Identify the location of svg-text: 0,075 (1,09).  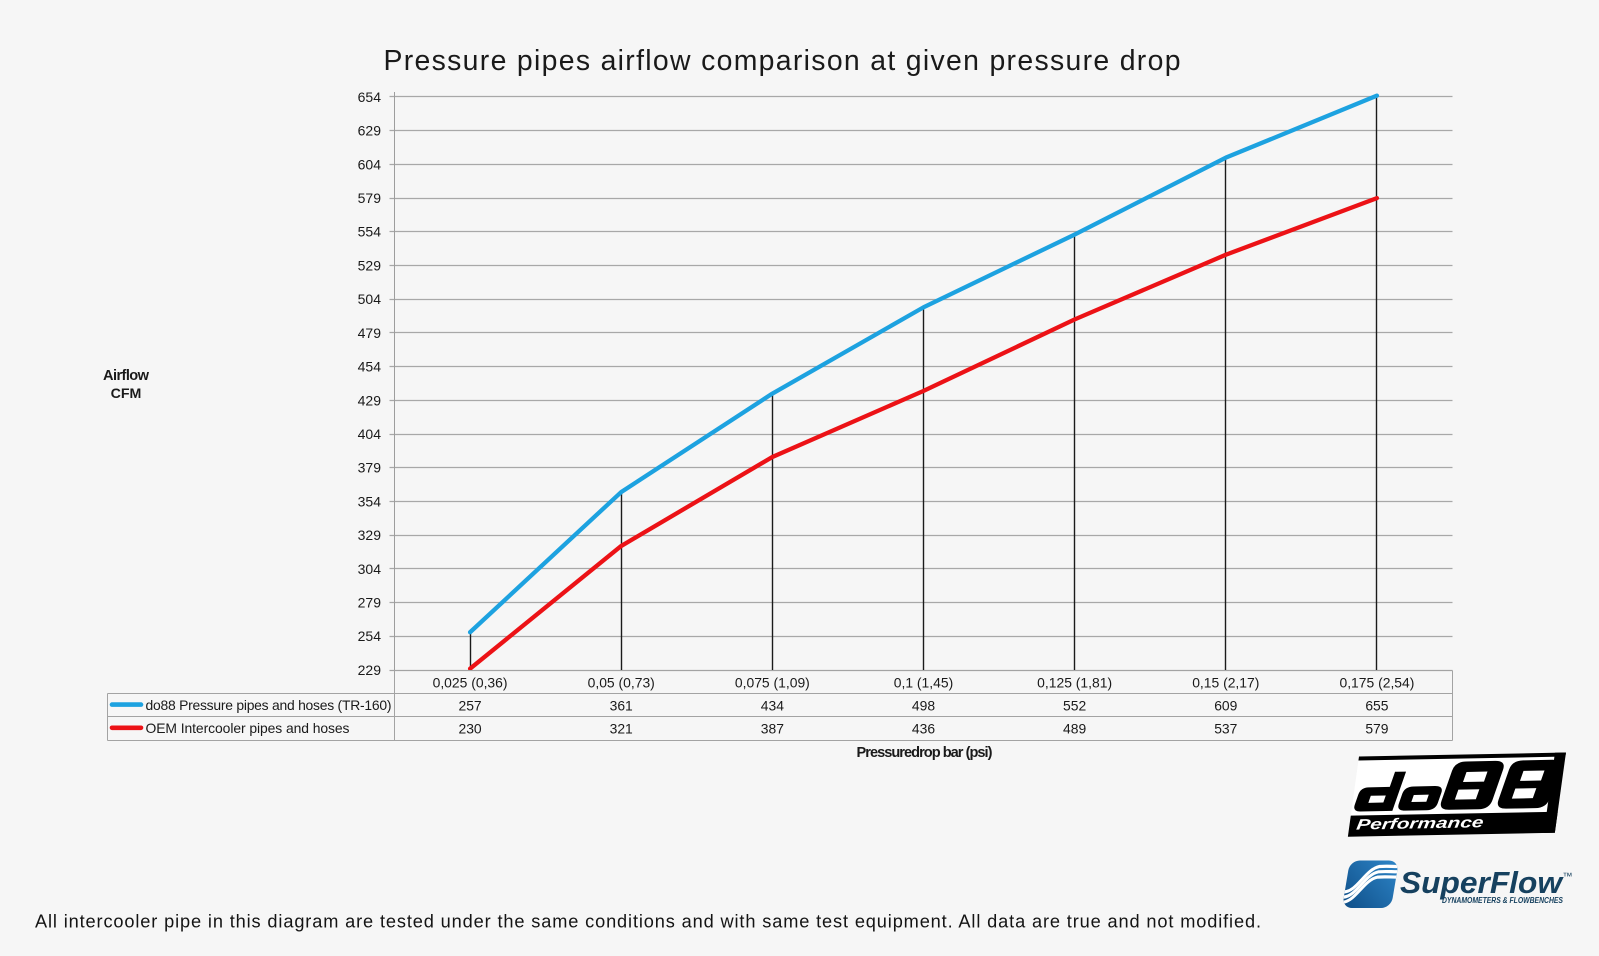
(772, 682).